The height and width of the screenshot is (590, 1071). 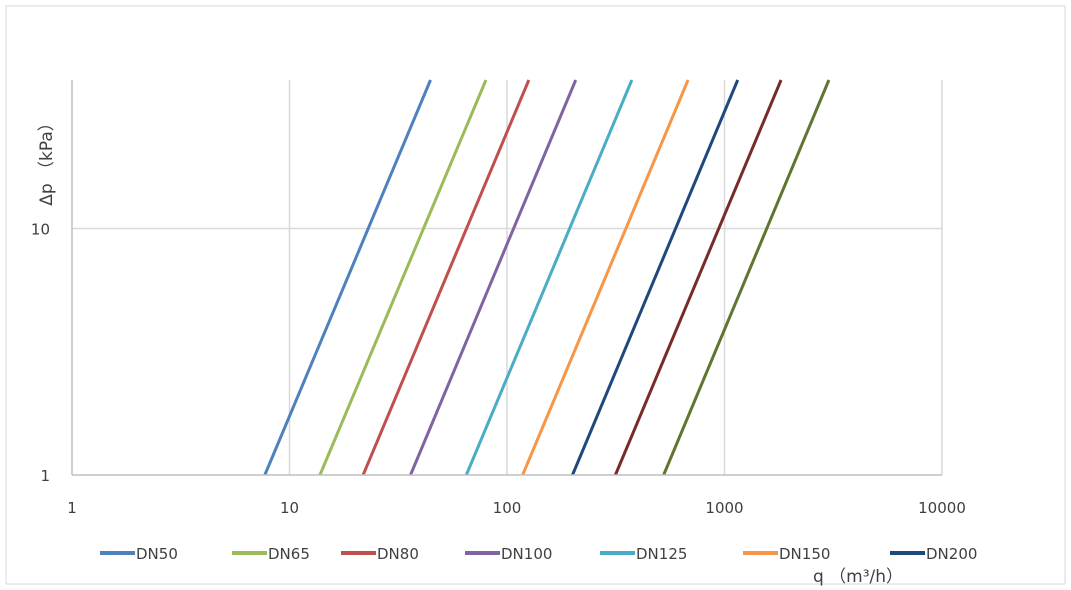 I want to click on y-tick-labels: 1 10, so click(x=40, y=352).